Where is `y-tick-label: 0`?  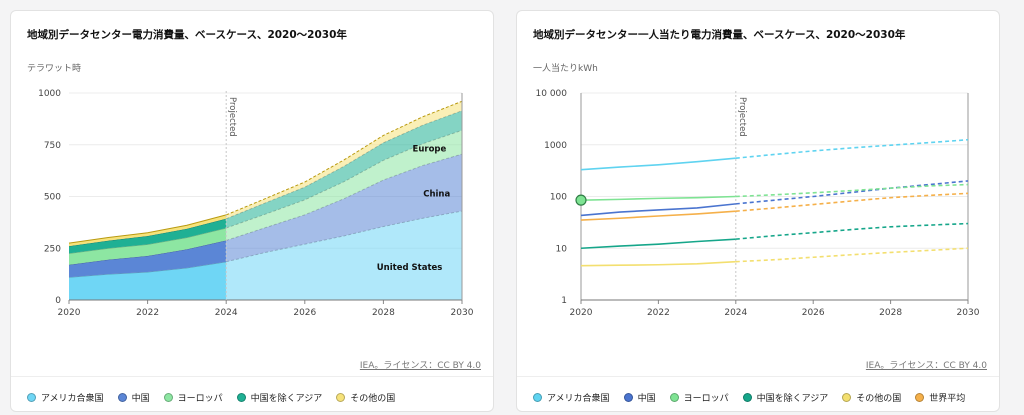
y-tick-label: 0 is located at coordinates (58, 301).